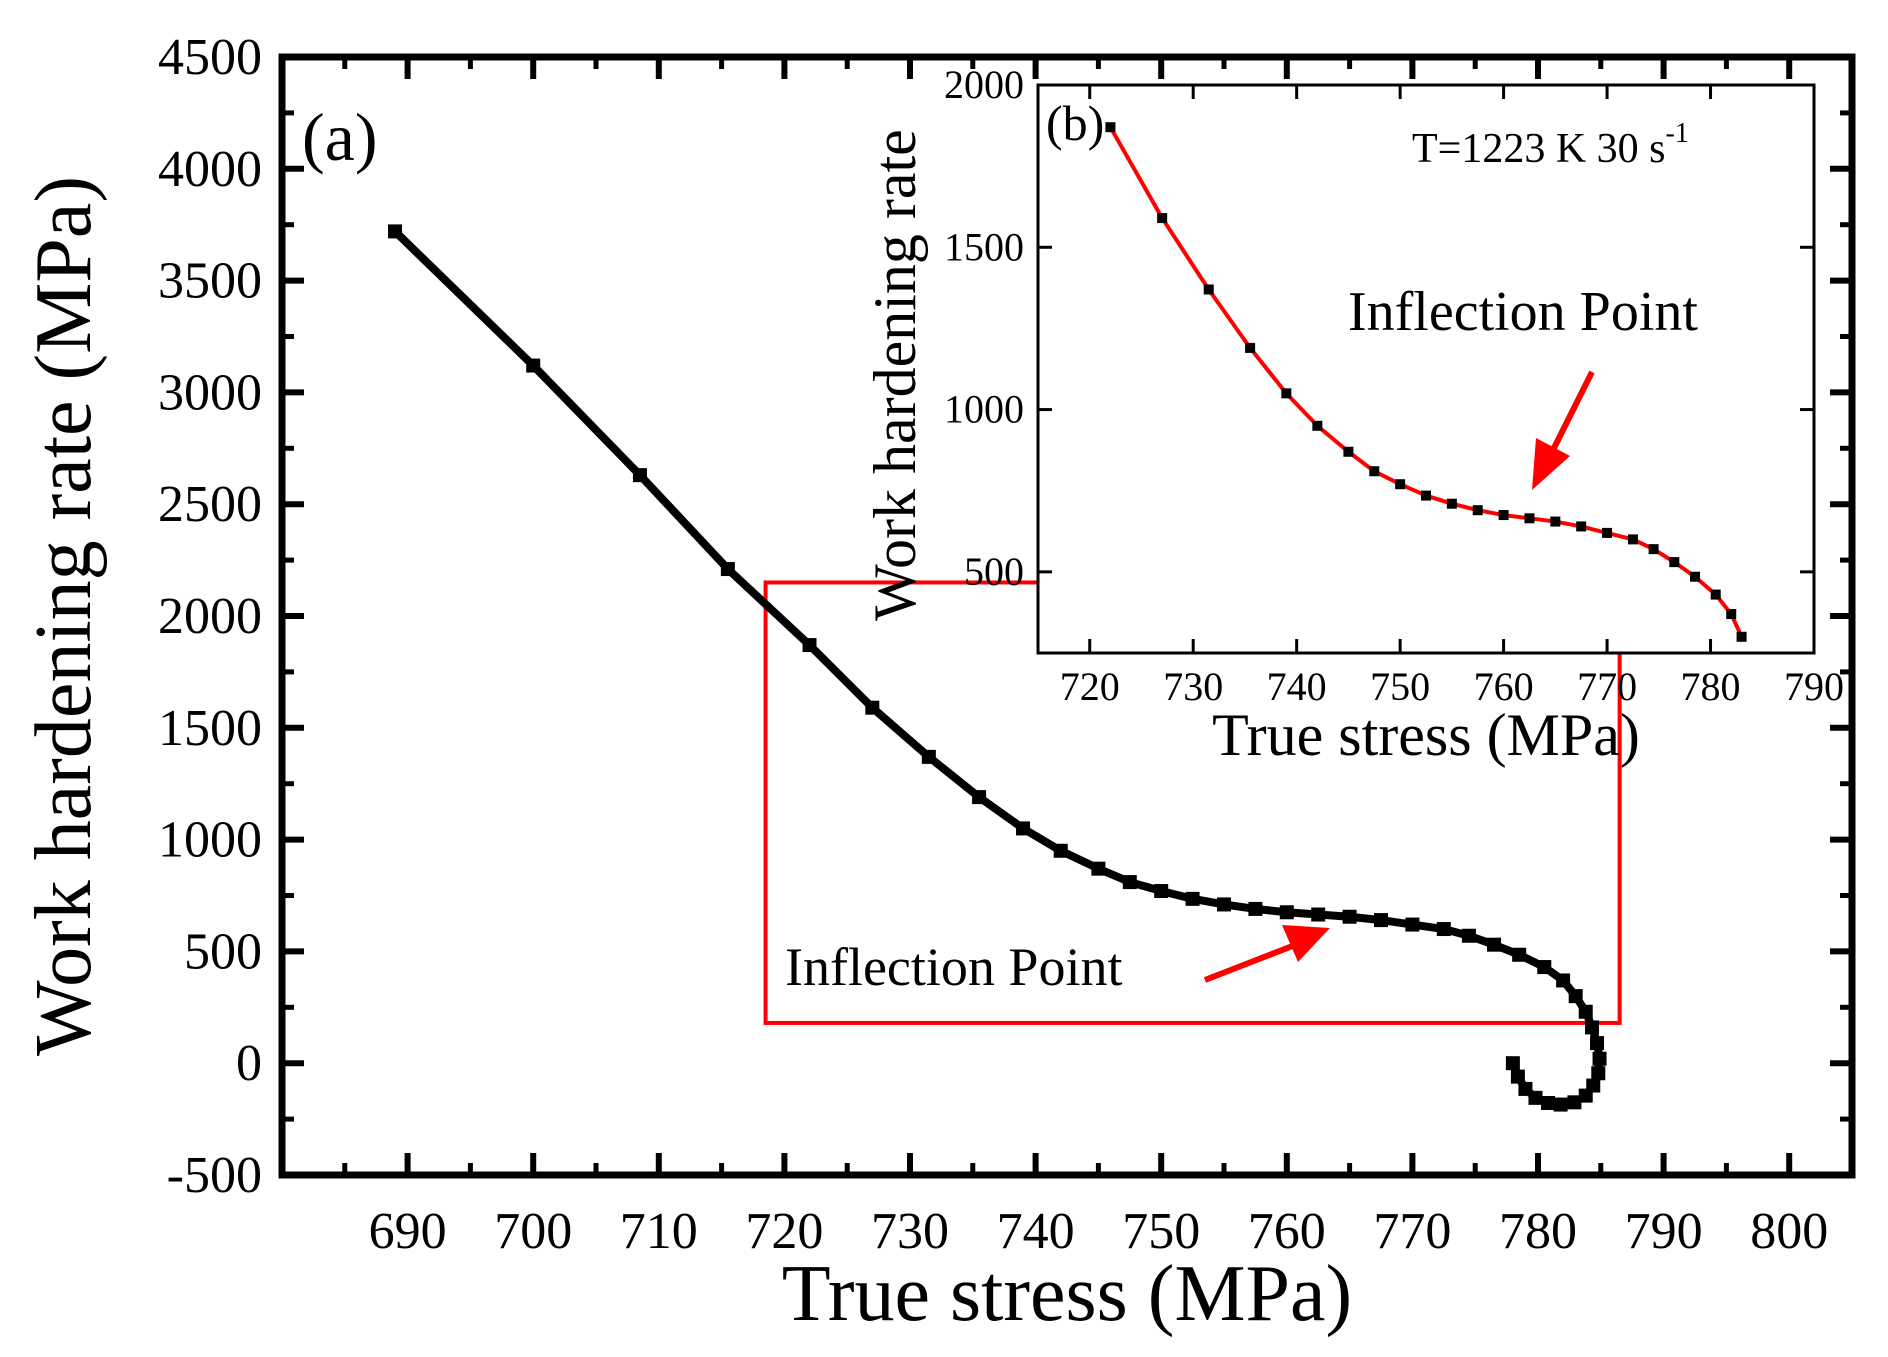 Image resolution: width=1888 pixels, height=1357 pixels. Describe the element at coordinates (210, 504) in the screenshot. I see `y-tick-label: 2500` at that location.